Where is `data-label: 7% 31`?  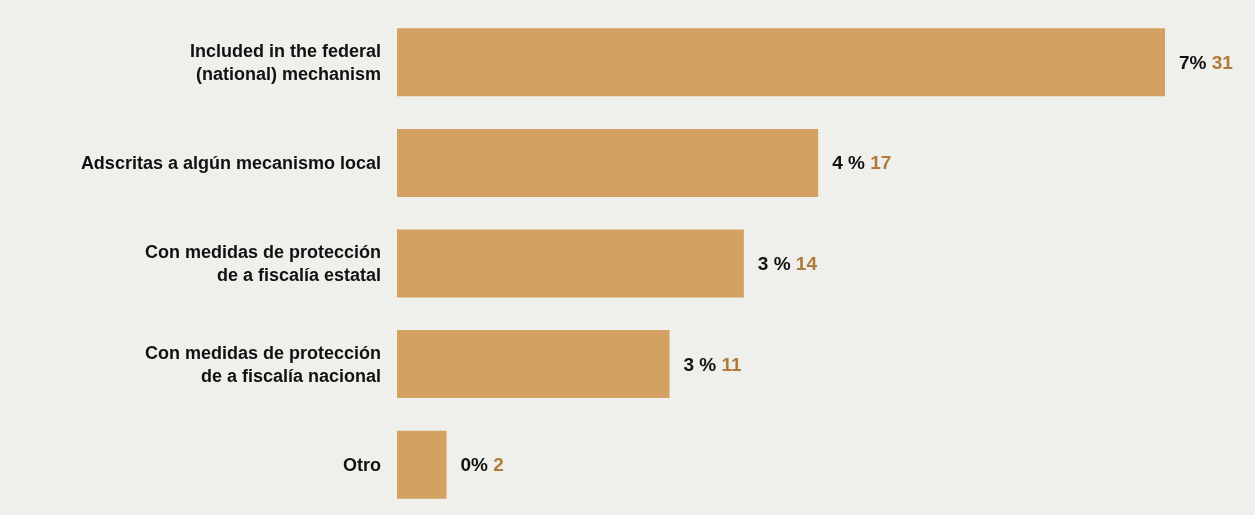 data-label: 7% 31 is located at coordinates (1206, 62).